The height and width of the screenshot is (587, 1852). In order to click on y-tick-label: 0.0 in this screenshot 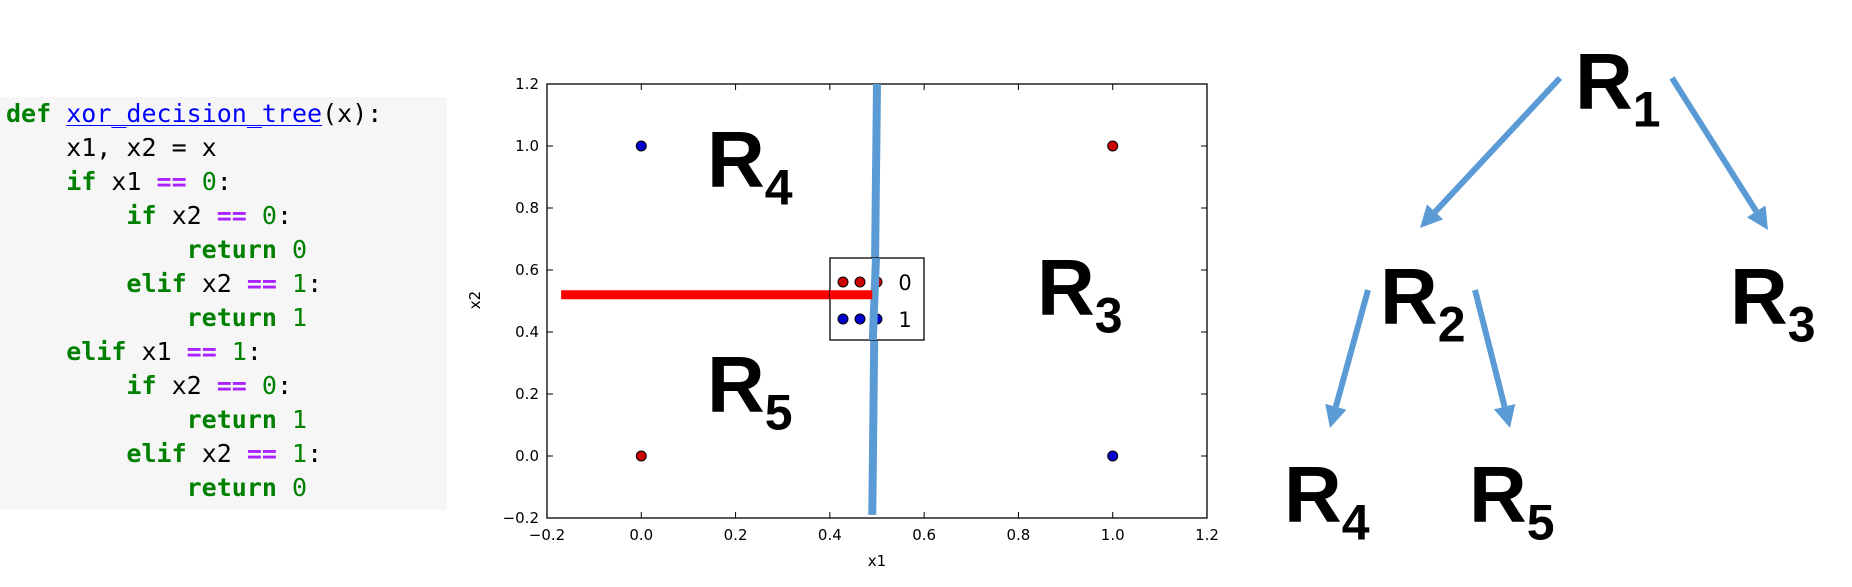, I will do `click(527, 456)`.